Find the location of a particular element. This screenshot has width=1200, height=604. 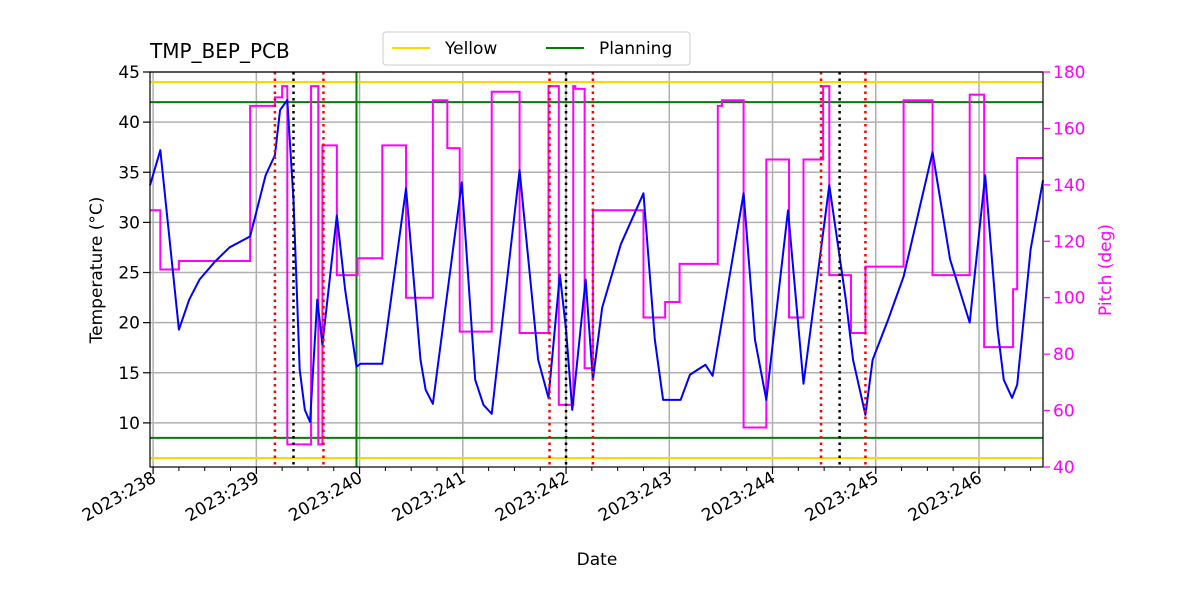

x-tick-label: 2023:239 is located at coordinates (222, 497).